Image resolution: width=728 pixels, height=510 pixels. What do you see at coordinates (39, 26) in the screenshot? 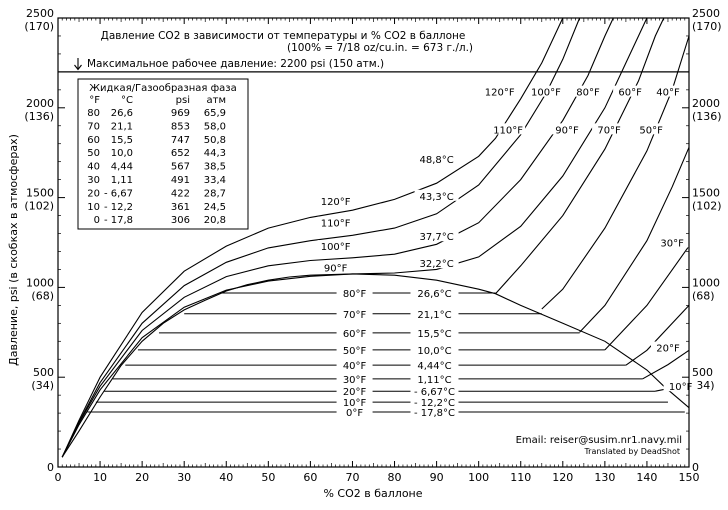
I see `y-tick-label-atm: (170)` at bounding box center [39, 26].